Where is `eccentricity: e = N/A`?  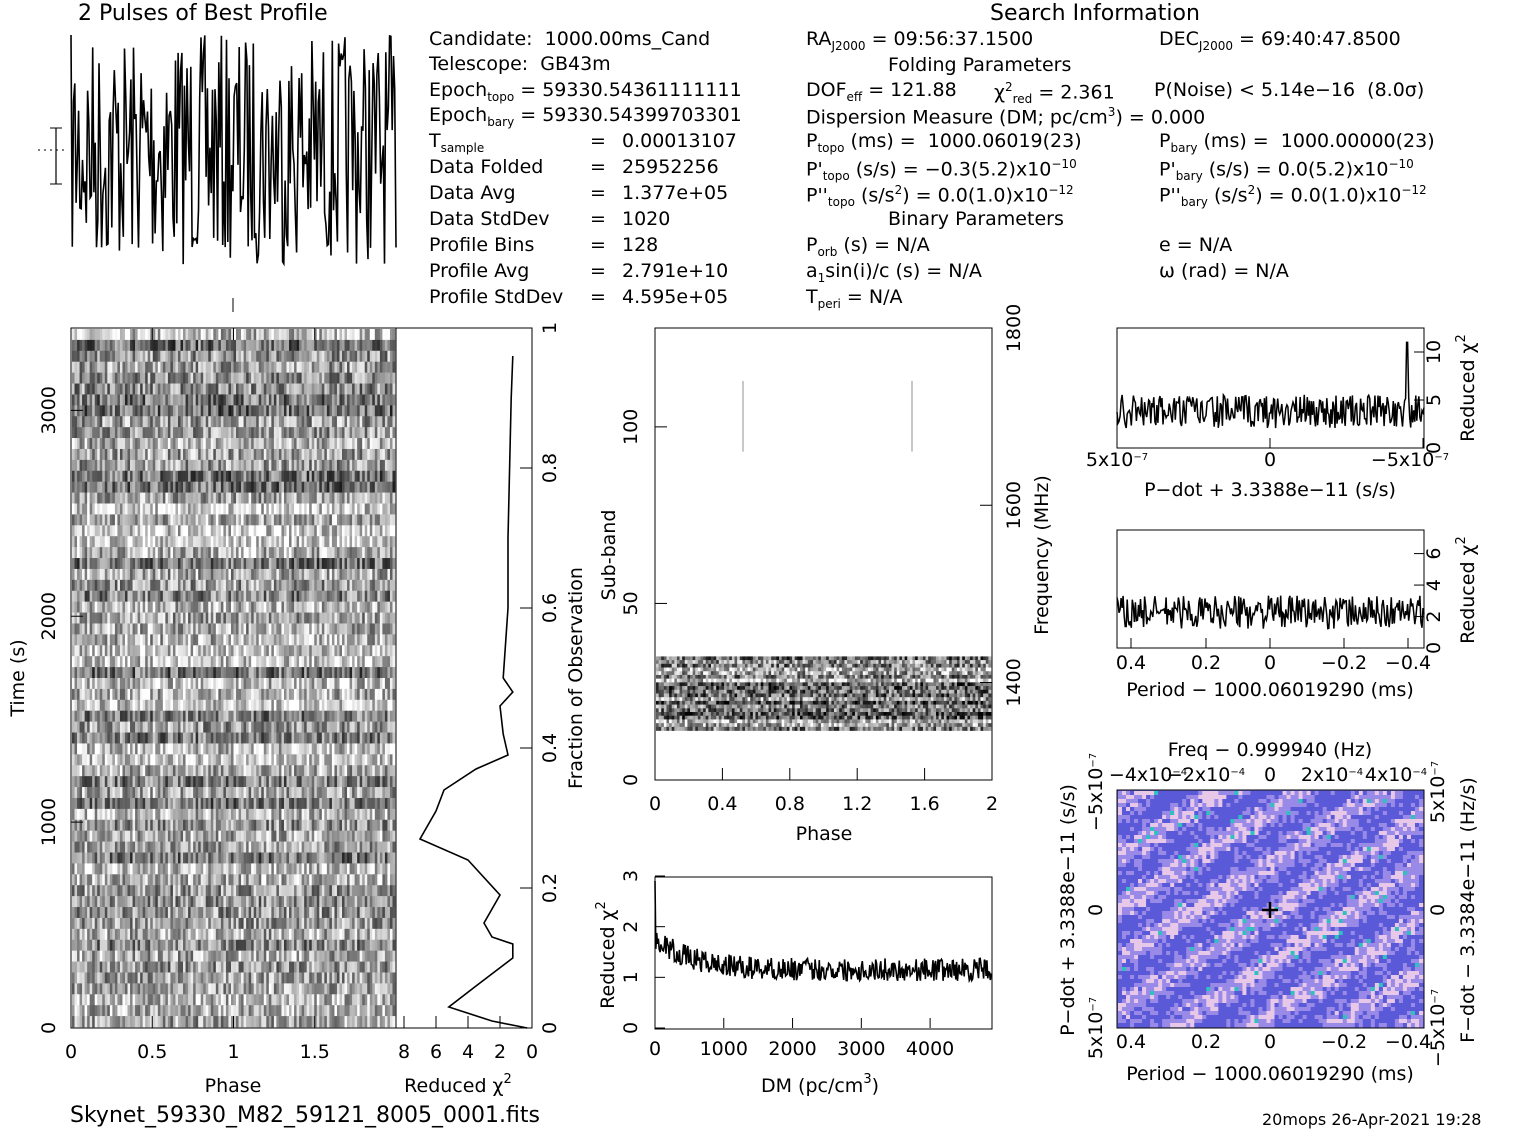 eccentricity: e = N/A is located at coordinates (1196, 245).